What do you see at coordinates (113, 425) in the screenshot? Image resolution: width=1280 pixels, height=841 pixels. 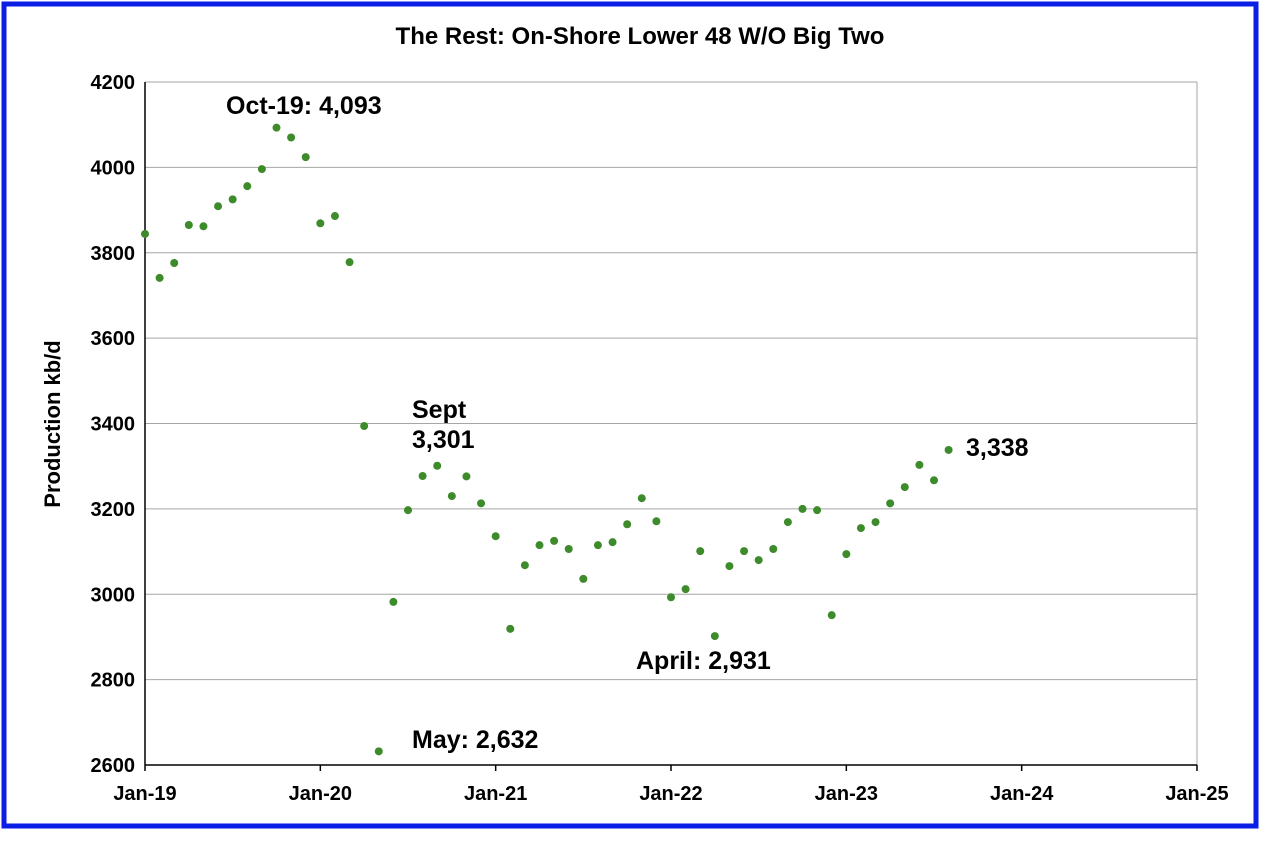 I see `y-tick-label: 3400` at bounding box center [113, 425].